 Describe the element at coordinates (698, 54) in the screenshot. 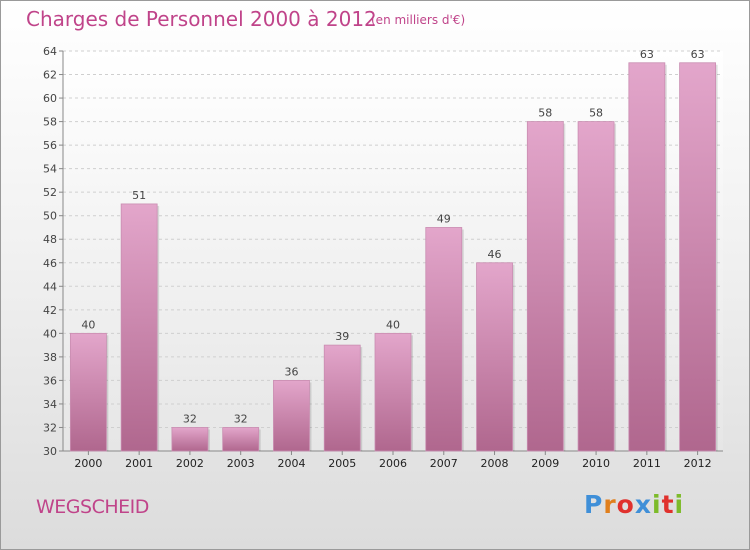

I see `data-label-2012: 63` at that location.